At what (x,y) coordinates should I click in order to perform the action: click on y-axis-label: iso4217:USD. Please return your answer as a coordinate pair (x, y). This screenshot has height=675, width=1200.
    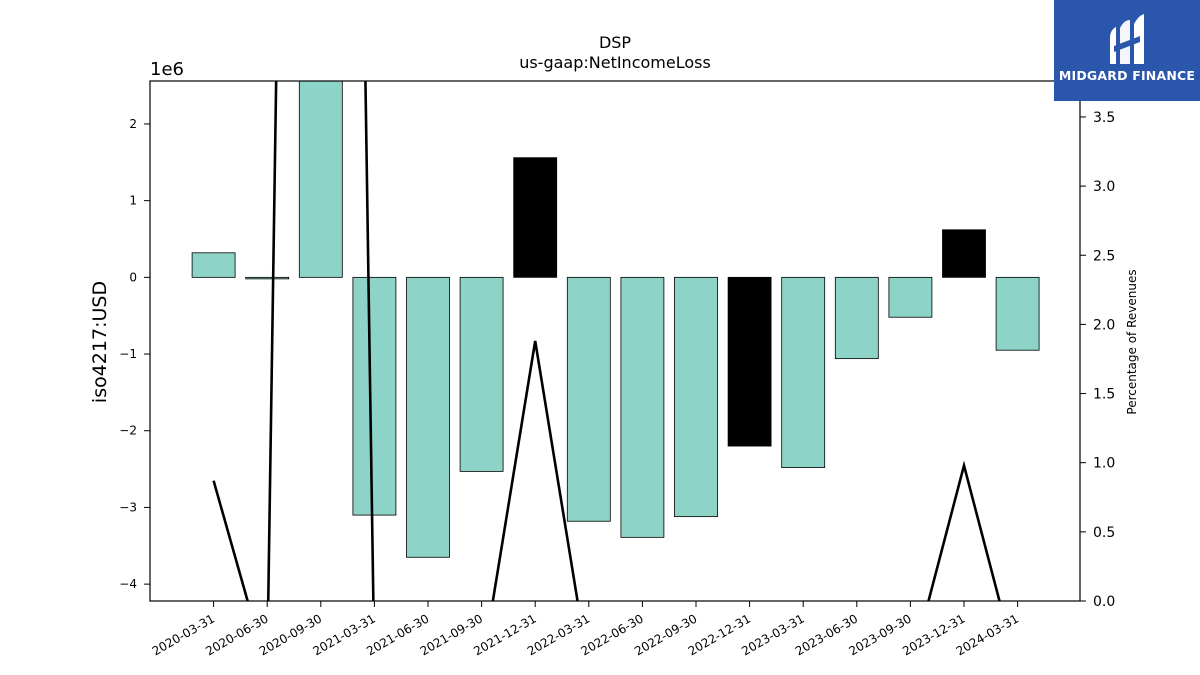
    Looking at the image, I should click on (100, 342).